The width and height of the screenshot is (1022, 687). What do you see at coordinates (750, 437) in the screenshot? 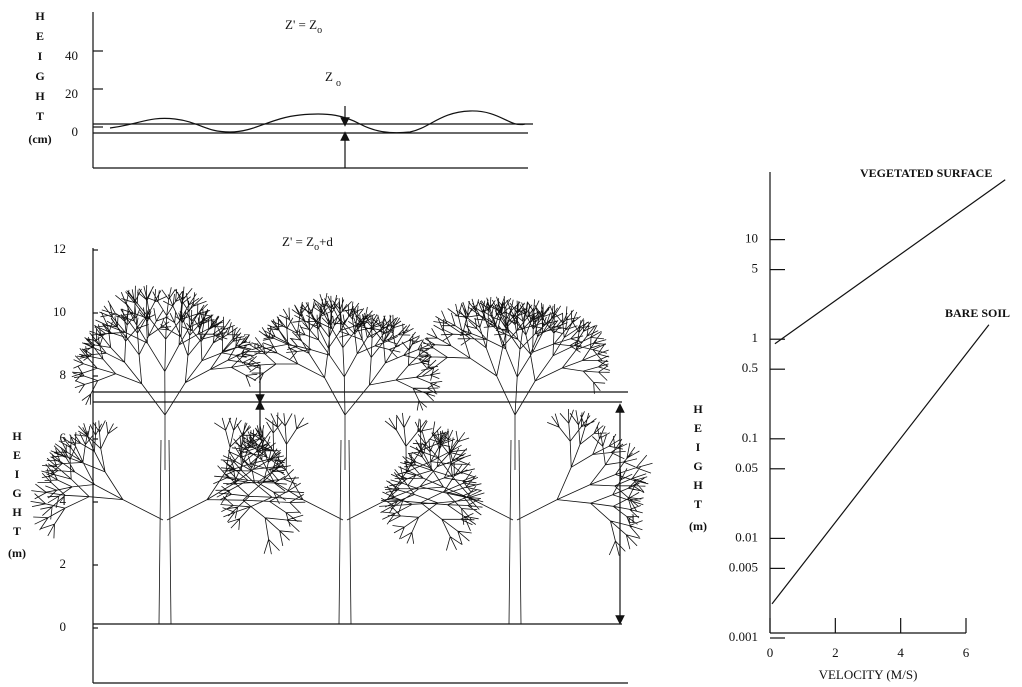
I see `y-tick-label: 0.1` at bounding box center [750, 437].